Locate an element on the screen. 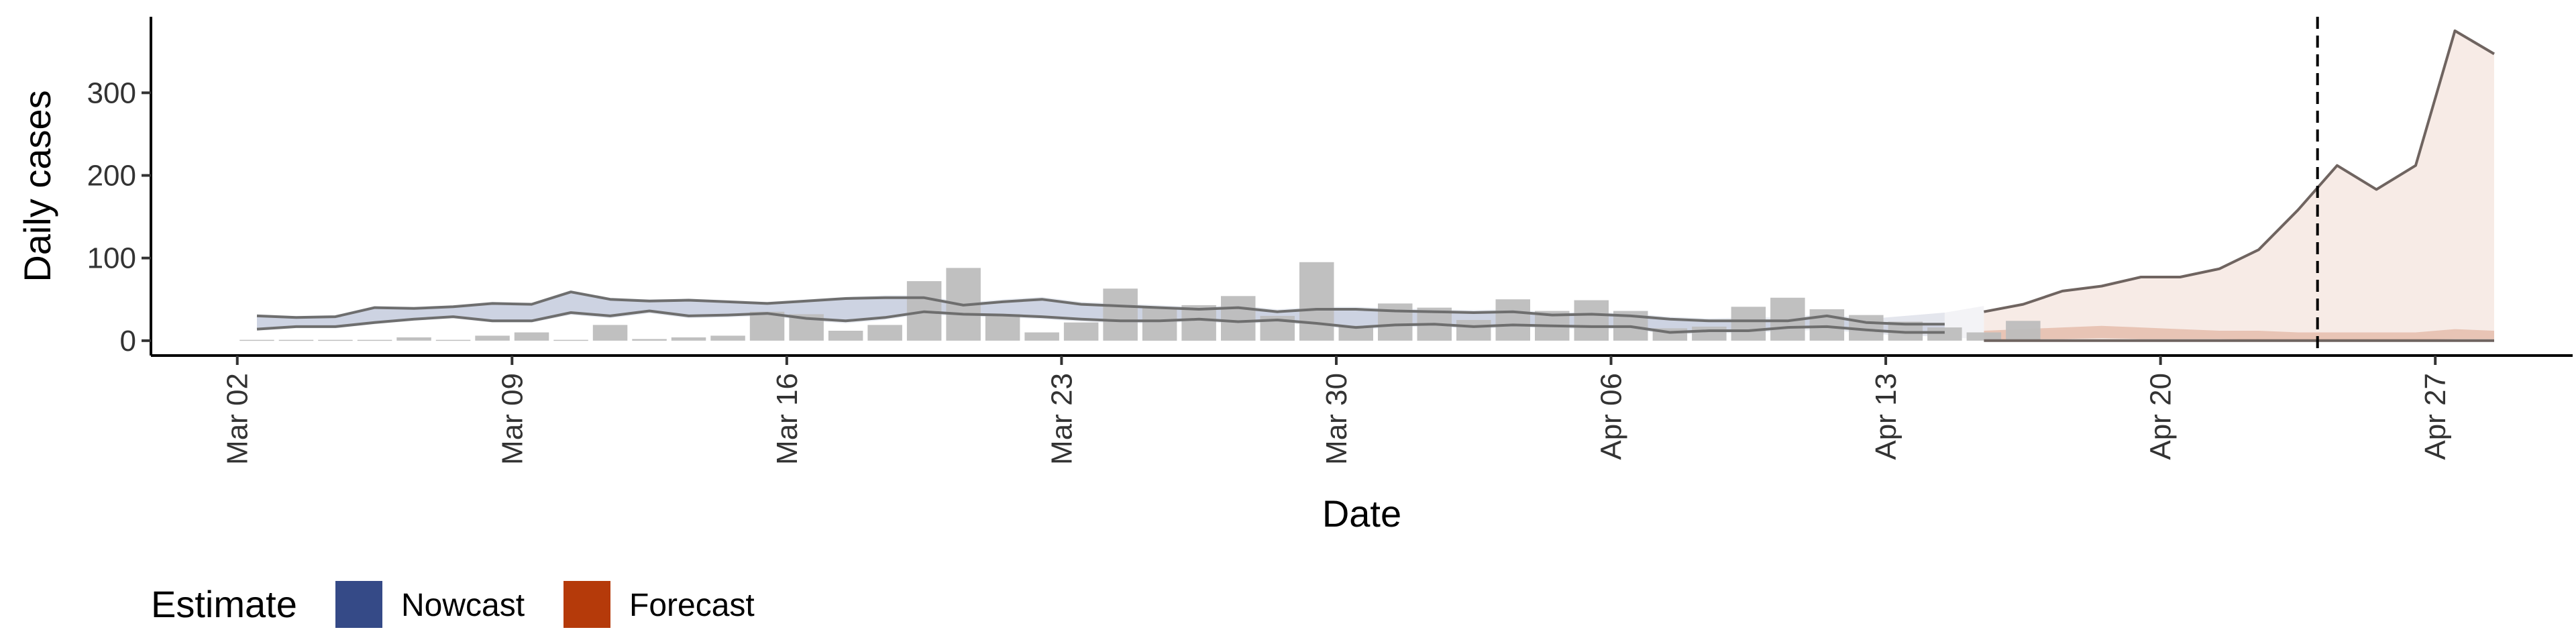 The image size is (2576, 644). x-tick-label: Apr 20 is located at coordinates (2161, 416).